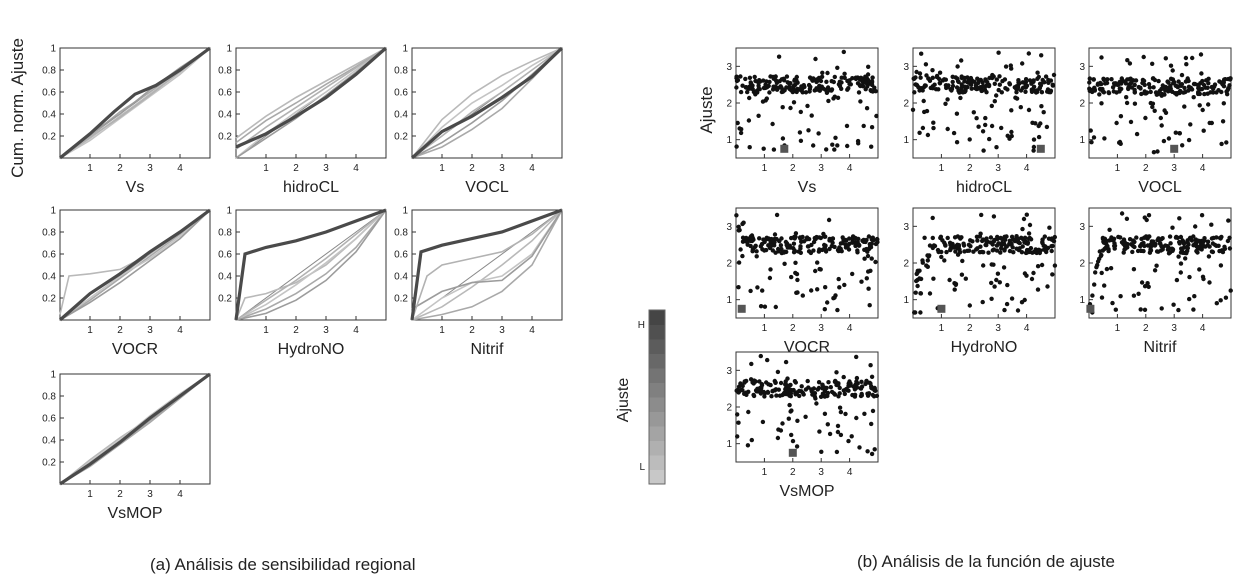 This screenshot has height=584, width=1250. I want to click on colorbar-step, so click(657, 317).